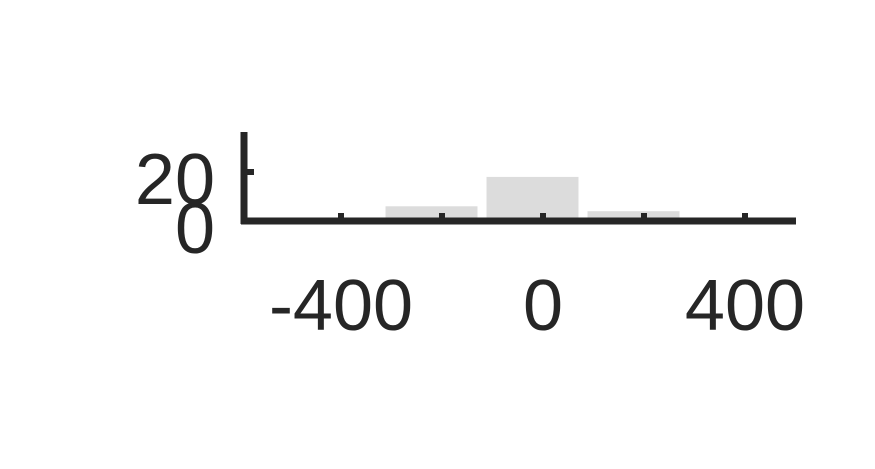 Image resolution: width=875 pixels, height=469 pixels. What do you see at coordinates (543, 306) in the screenshot?
I see `x-tick-label: 0` at bounding box center [543, 306].